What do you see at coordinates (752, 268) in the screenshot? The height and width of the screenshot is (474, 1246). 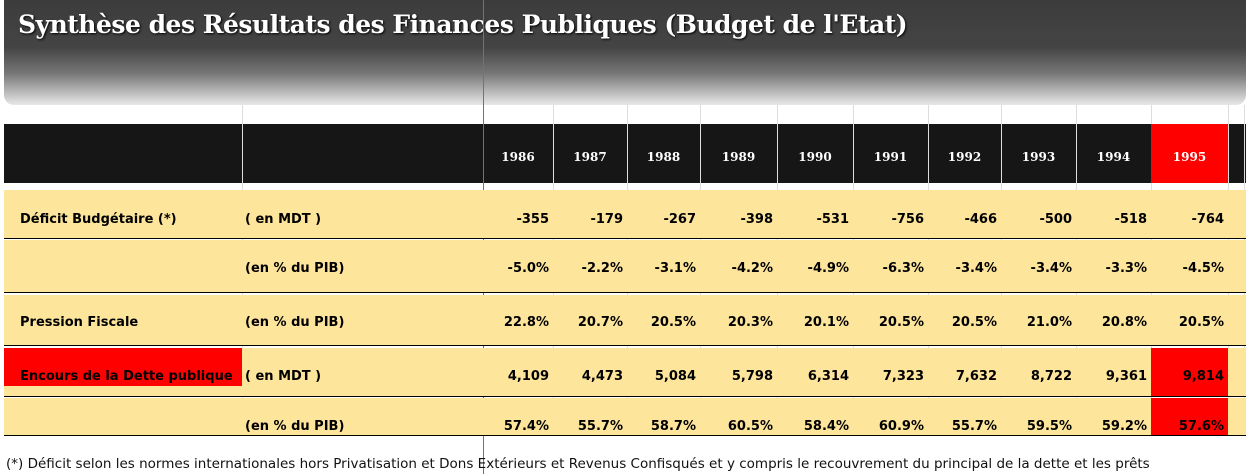 I see `value-cell: -4.2%` at bounding box center [752, 268].